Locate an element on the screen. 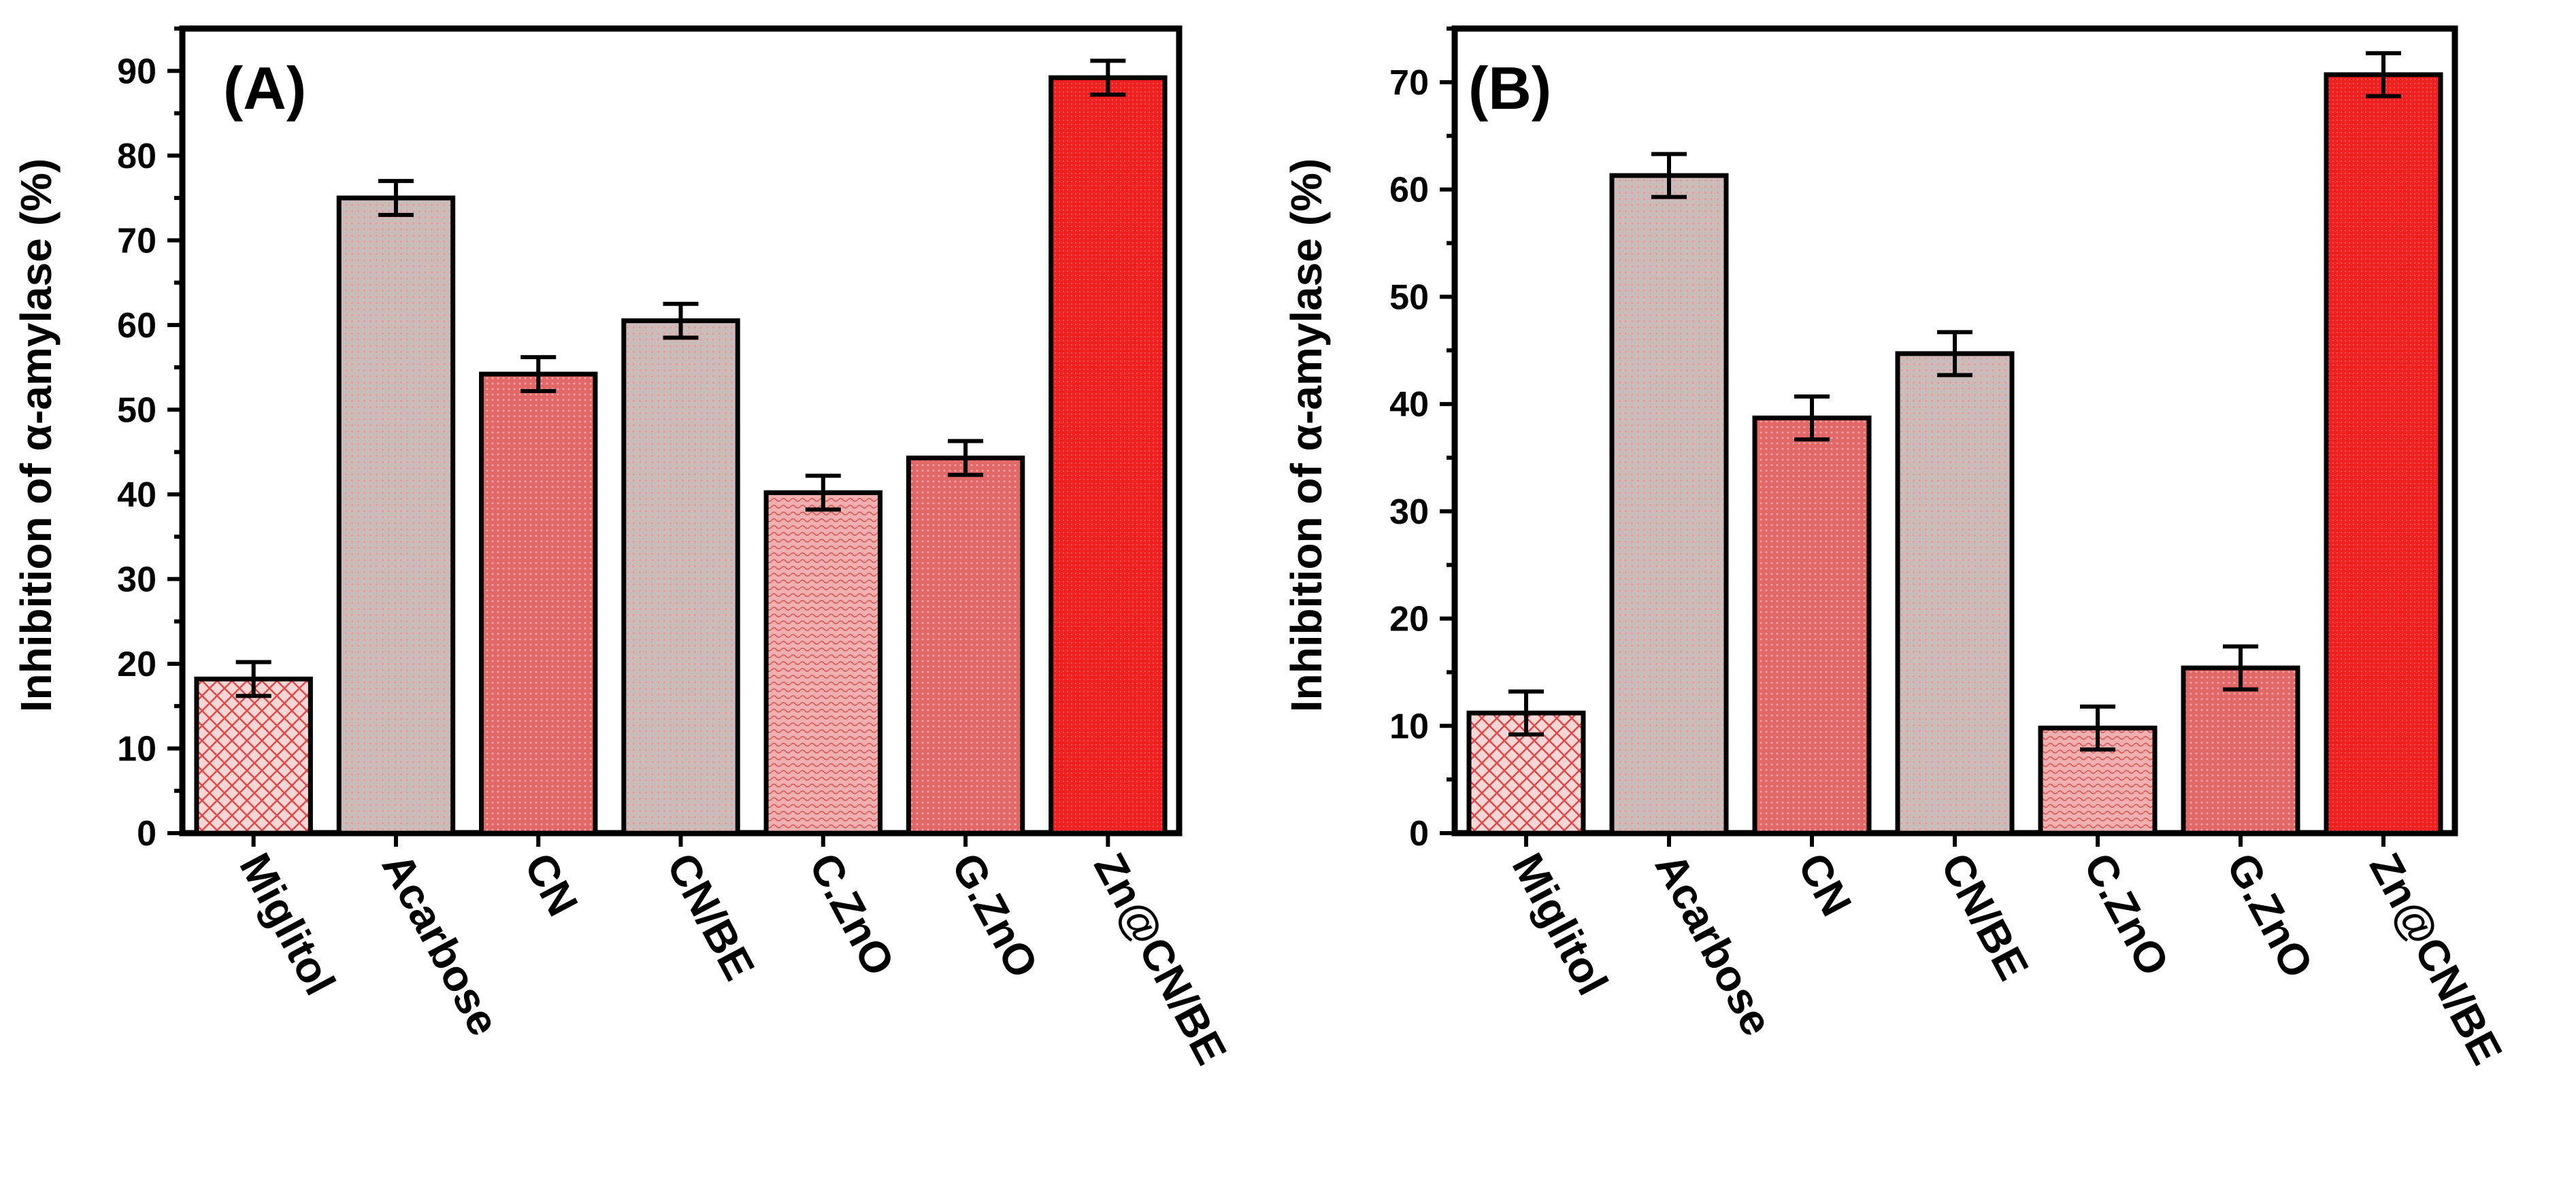 The height and width of the screenshot is (1180, 2576). y-tick-label: 80 is located at coordinates (137, 157).